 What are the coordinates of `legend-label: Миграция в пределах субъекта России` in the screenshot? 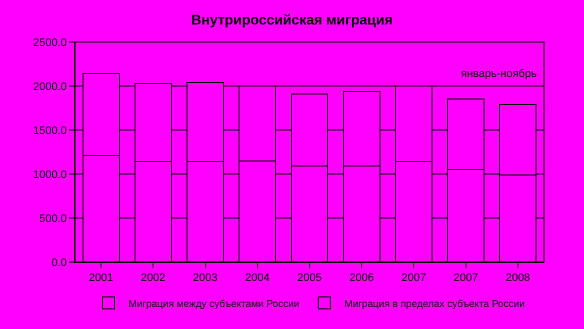 It's located at (434, 304).